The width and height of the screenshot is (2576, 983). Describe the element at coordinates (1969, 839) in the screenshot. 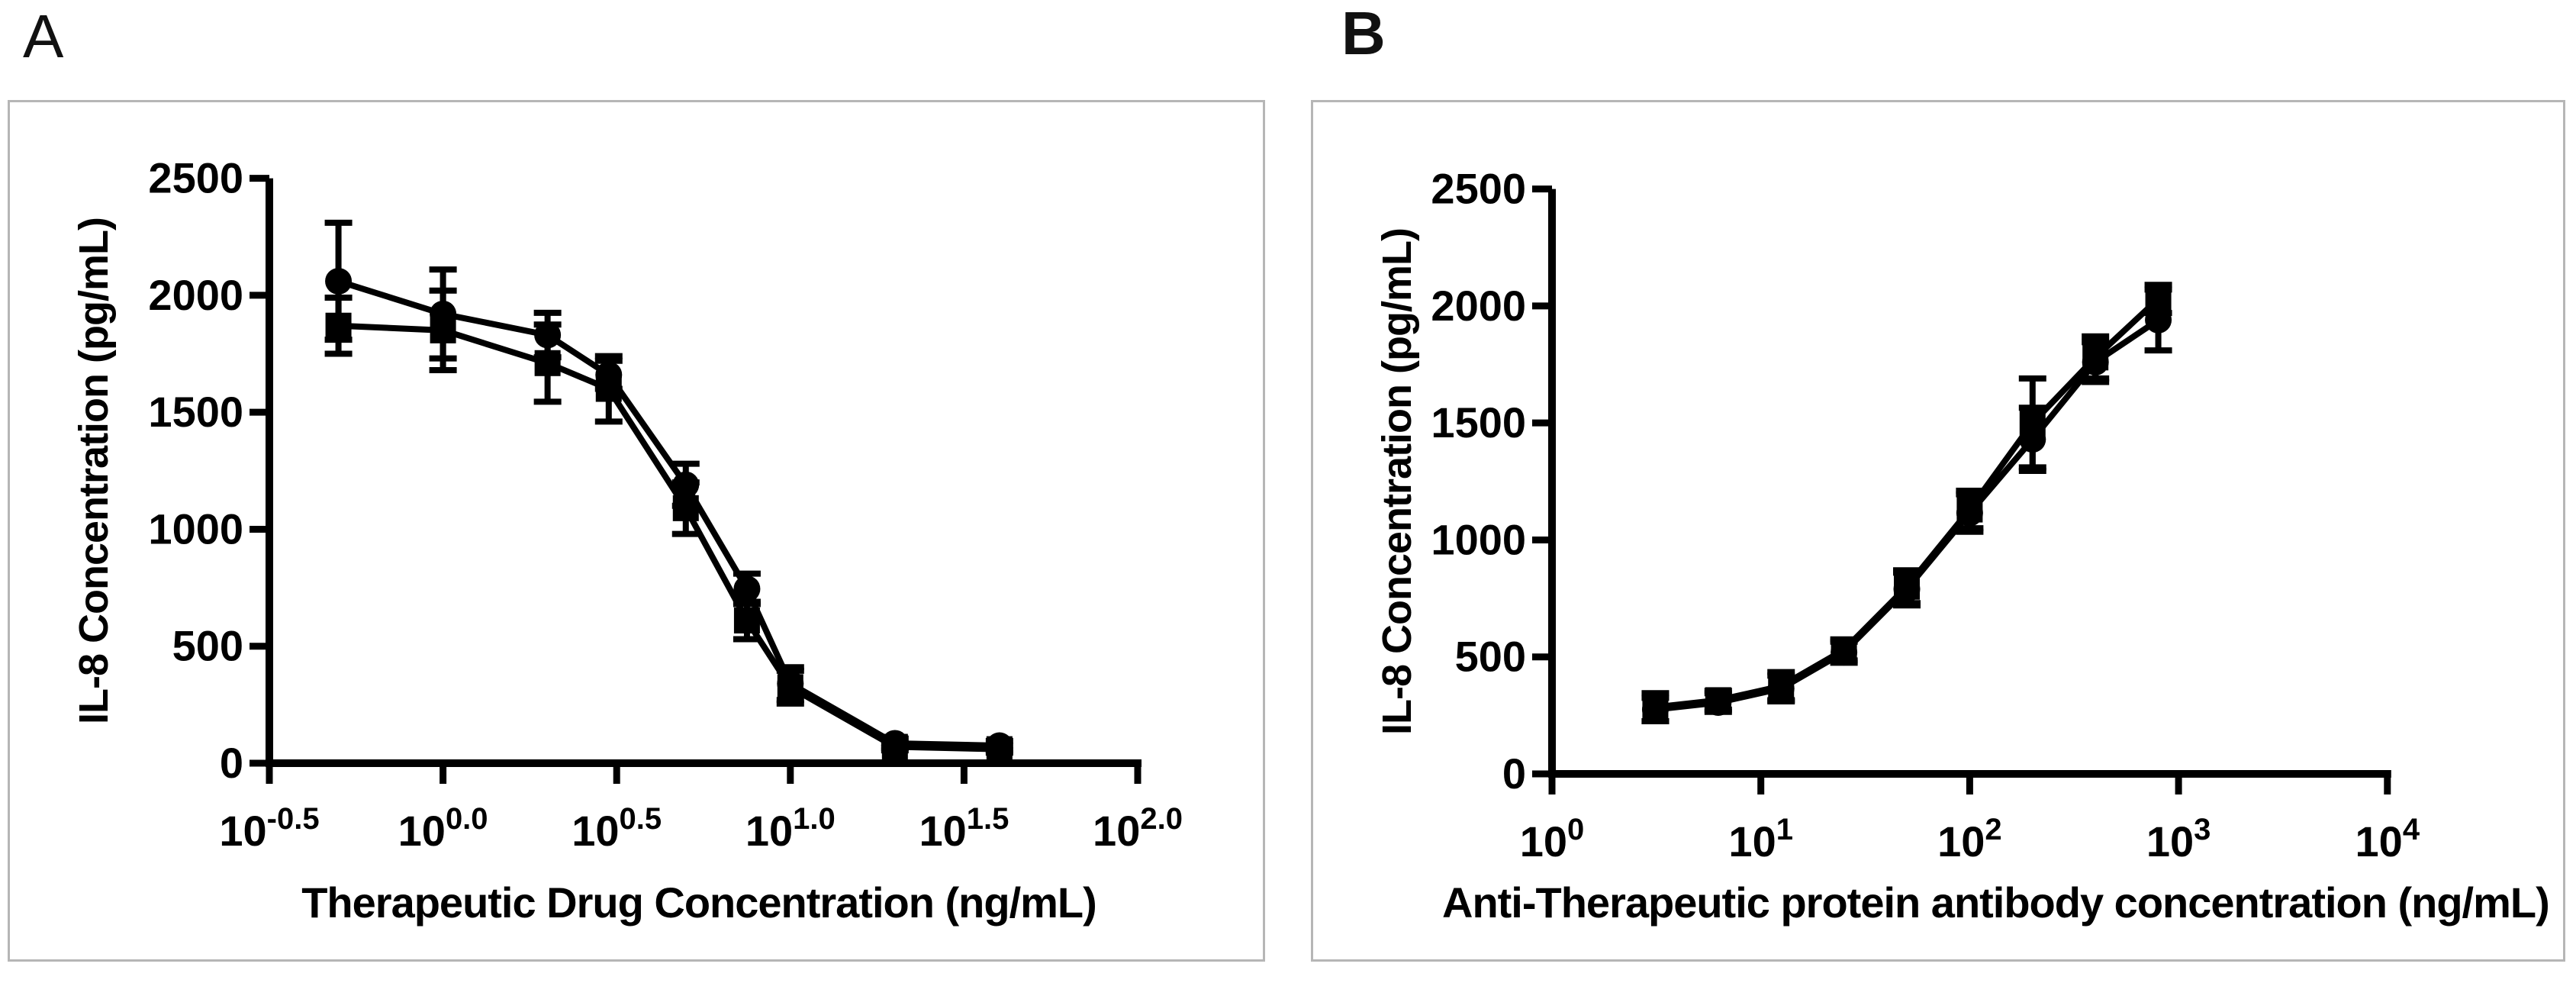

I see `x-tick-label: 10²` at that location.